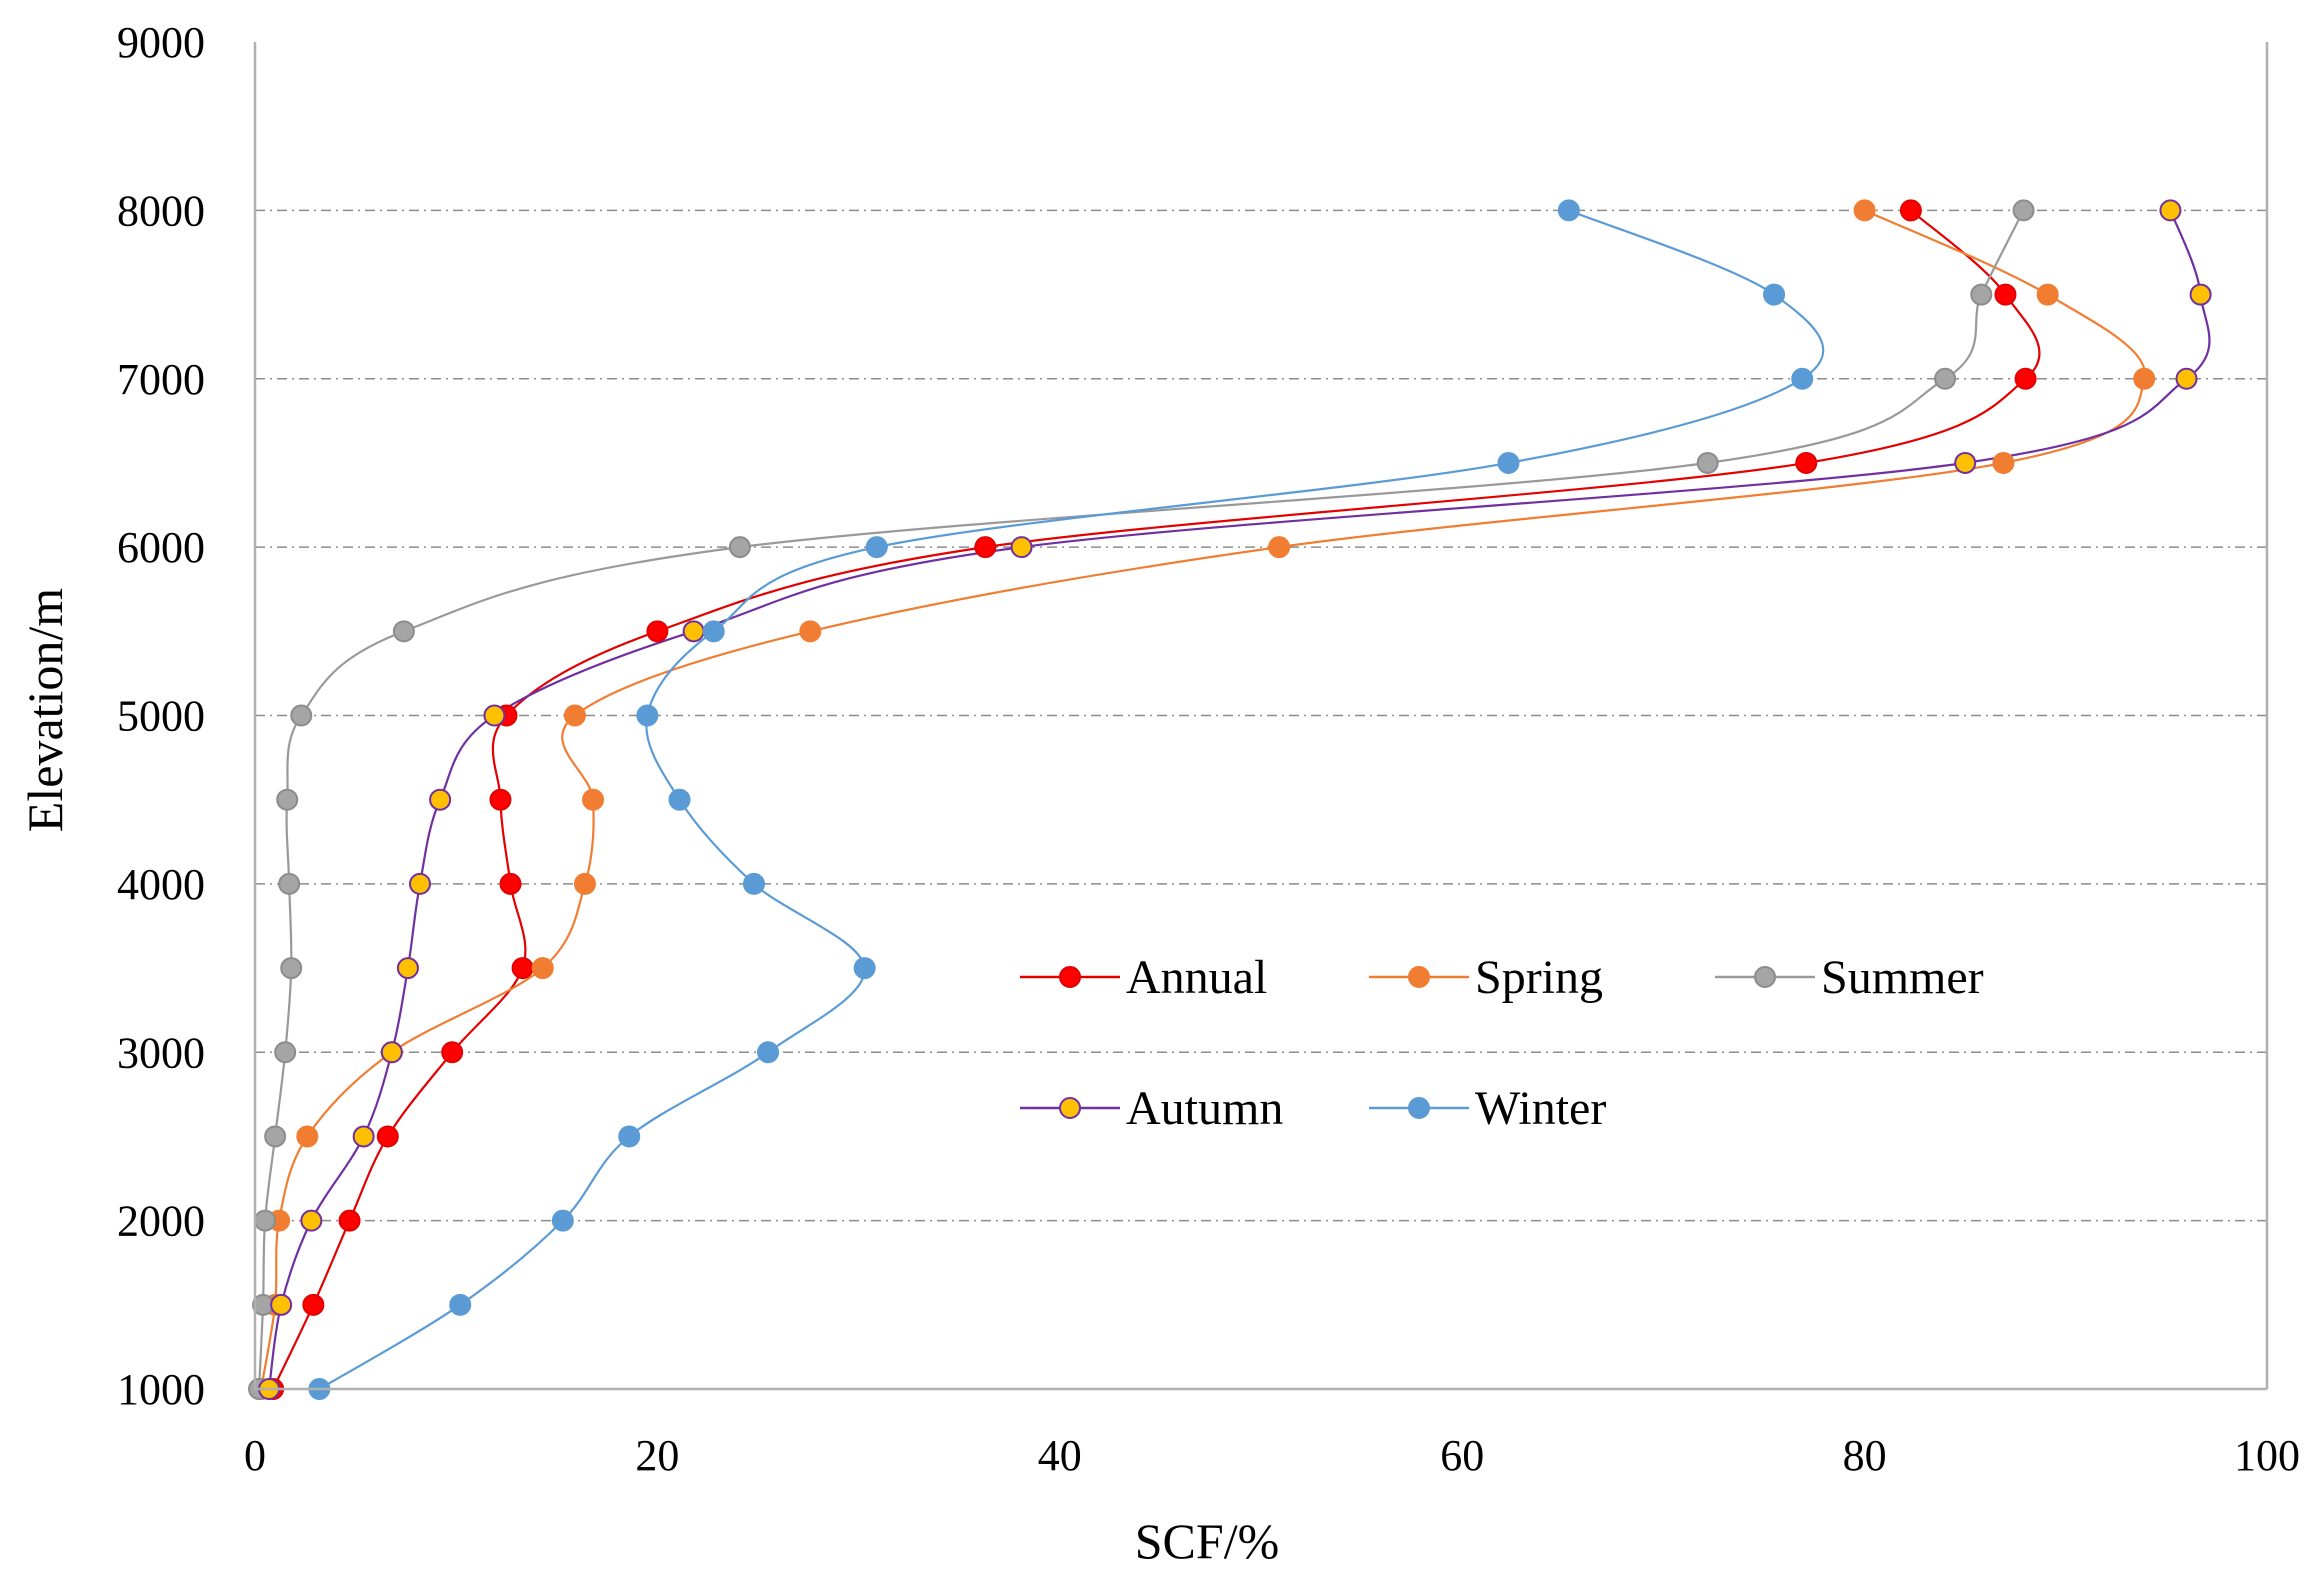 The height and width of the screenshot is (1574, 2319). I want to click on y-tick-label: 2000, so click(161, 1221).